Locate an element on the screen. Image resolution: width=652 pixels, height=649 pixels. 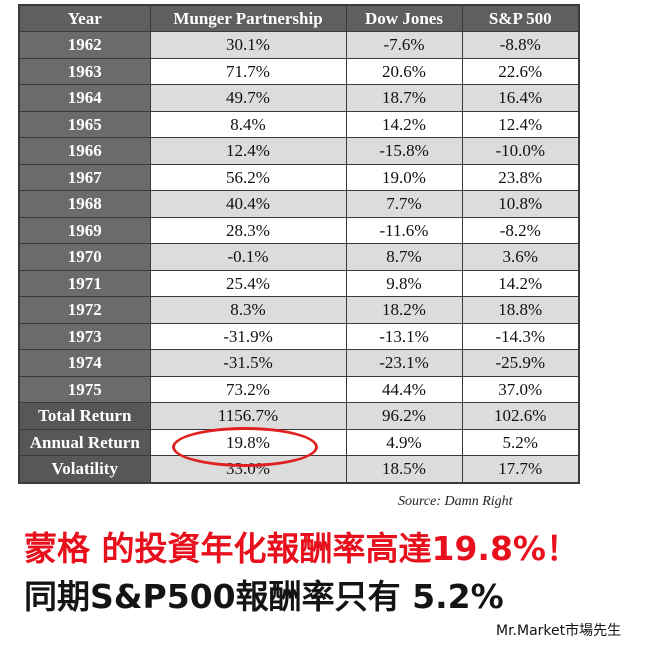
cell-sp500: -8.2% is located at coordinates (520, 230).